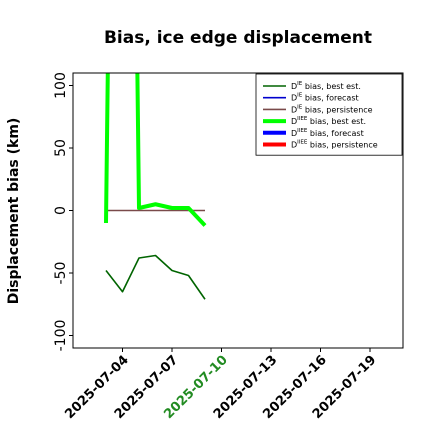 The height and width of the screenshot is (440, 440). Describe the element at coordinates (328, 121) in the screenshot. I see `legend-label: DIIEE bias, best est.` at that location.